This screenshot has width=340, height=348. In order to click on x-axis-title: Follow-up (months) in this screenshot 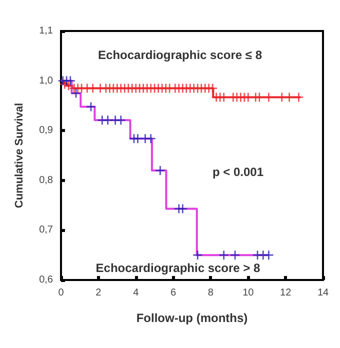, I will do `click(192, 318)`.